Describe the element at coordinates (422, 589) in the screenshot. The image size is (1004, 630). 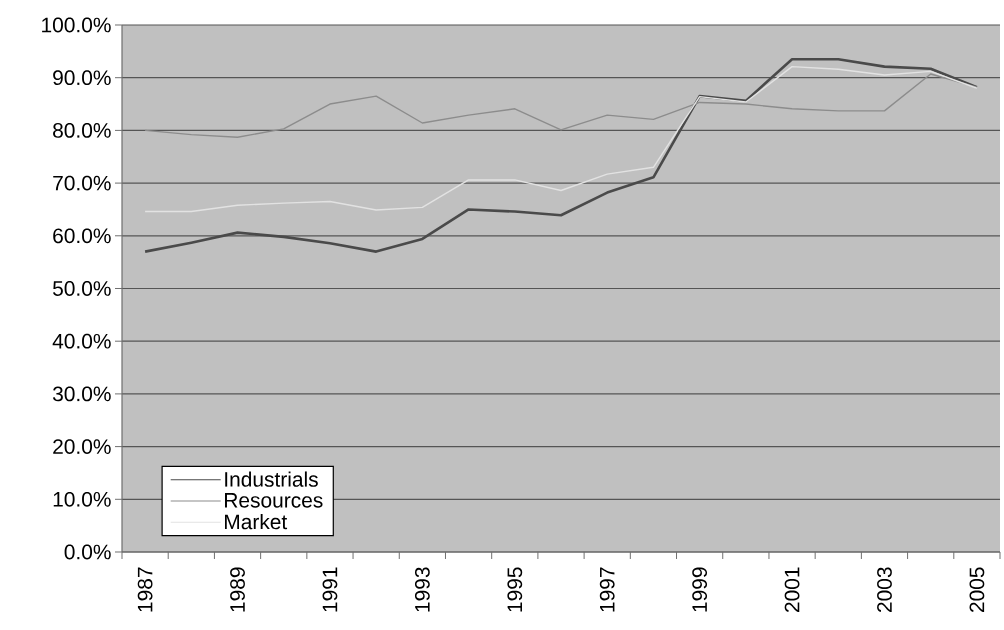
I see `x-tick-label: 1993` at that location.